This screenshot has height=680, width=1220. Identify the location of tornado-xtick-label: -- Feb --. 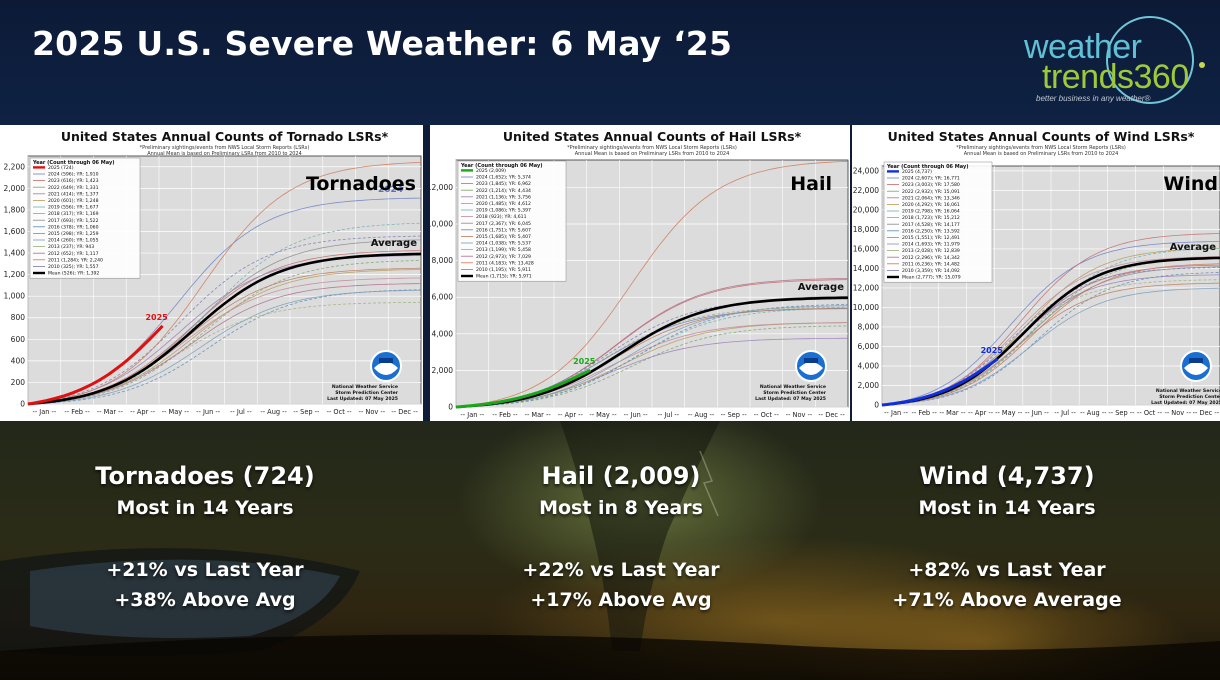
(77, 412).